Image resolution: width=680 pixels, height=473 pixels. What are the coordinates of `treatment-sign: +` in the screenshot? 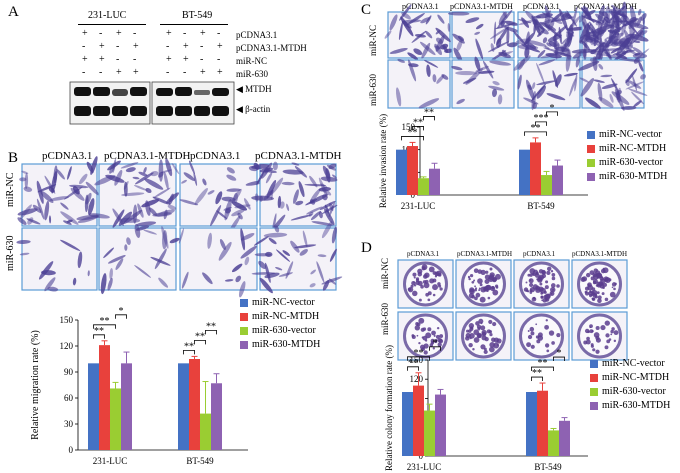 It's located at (169, 59).